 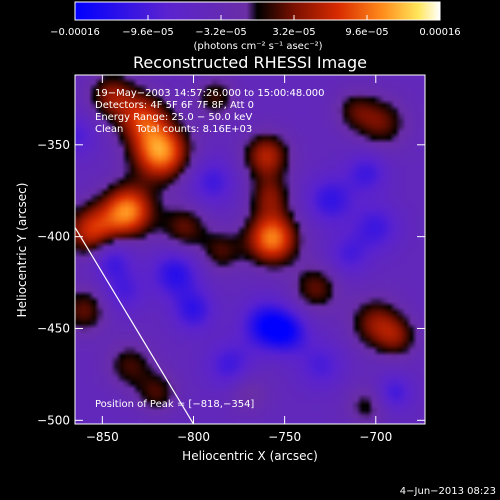 I want to click on colorbar-tick-label: 3.2e−05, so click(x=293, y=32).